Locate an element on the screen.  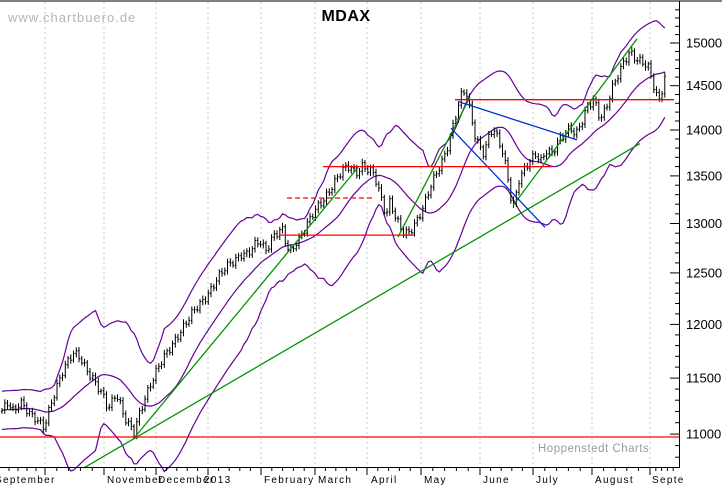
blue-trendlines is located at coordinates (514, 164).